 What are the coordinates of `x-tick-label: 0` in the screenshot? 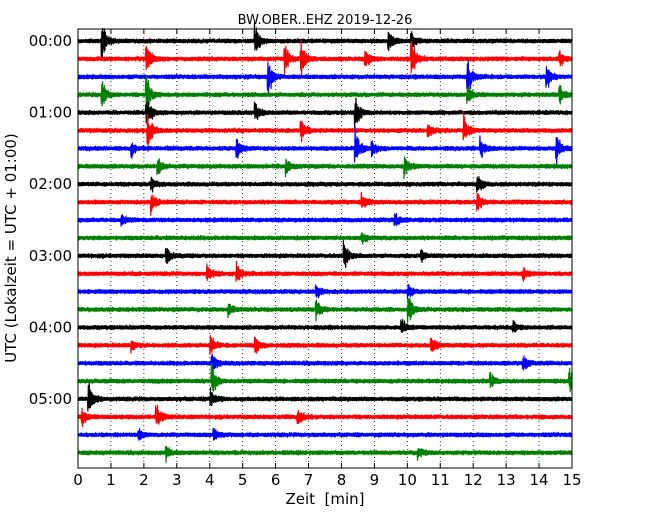 It's located at (78, 480).